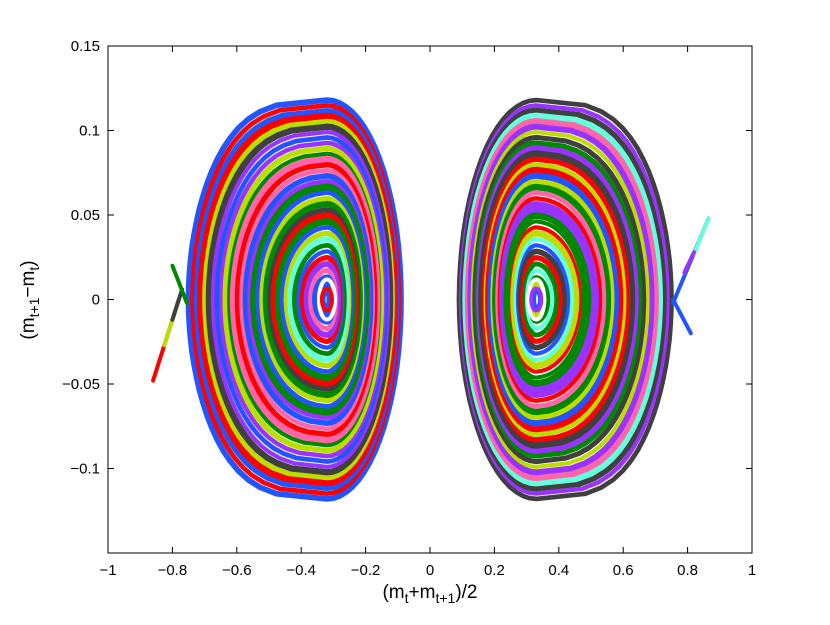 This screenshot has width=830, height=625. Describe the element at coordinates (173, 570) in the screenshot. I see `x-tick-label: −0.8` at that location.